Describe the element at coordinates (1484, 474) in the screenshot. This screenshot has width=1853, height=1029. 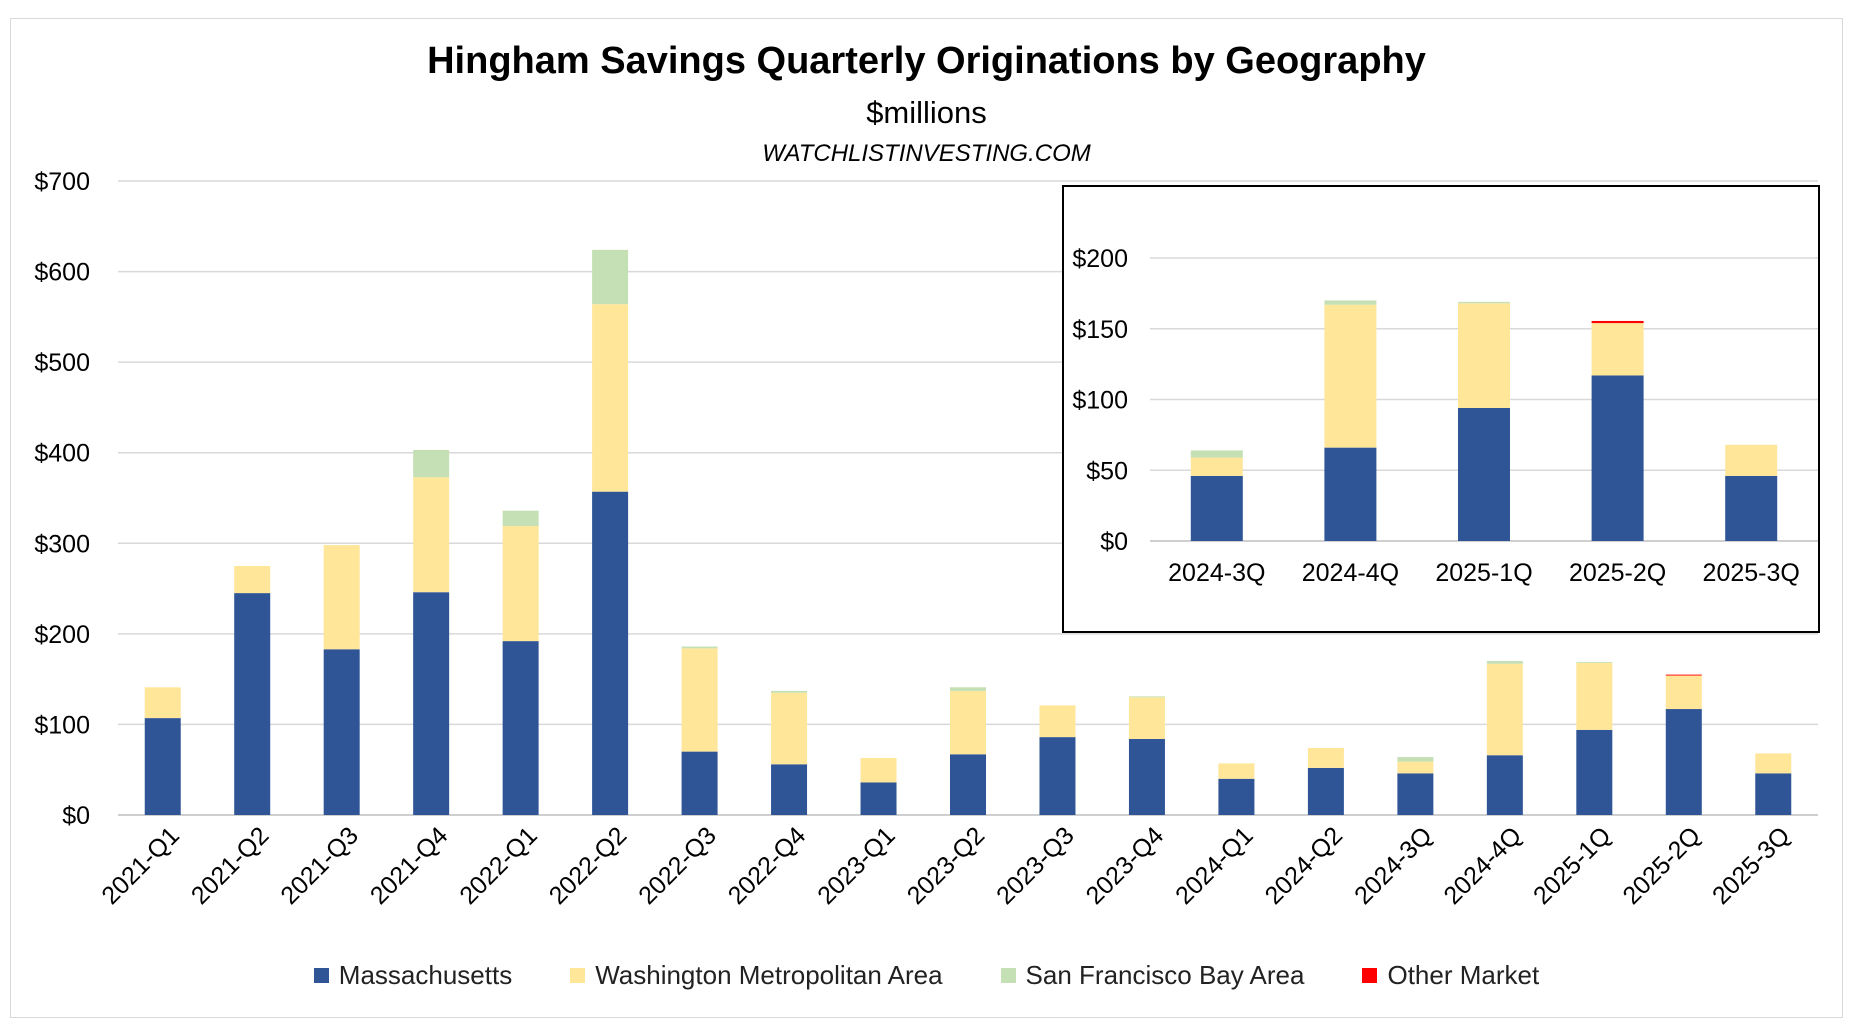
I see `inset-bar-massachusetts-2025-1q` at that location.